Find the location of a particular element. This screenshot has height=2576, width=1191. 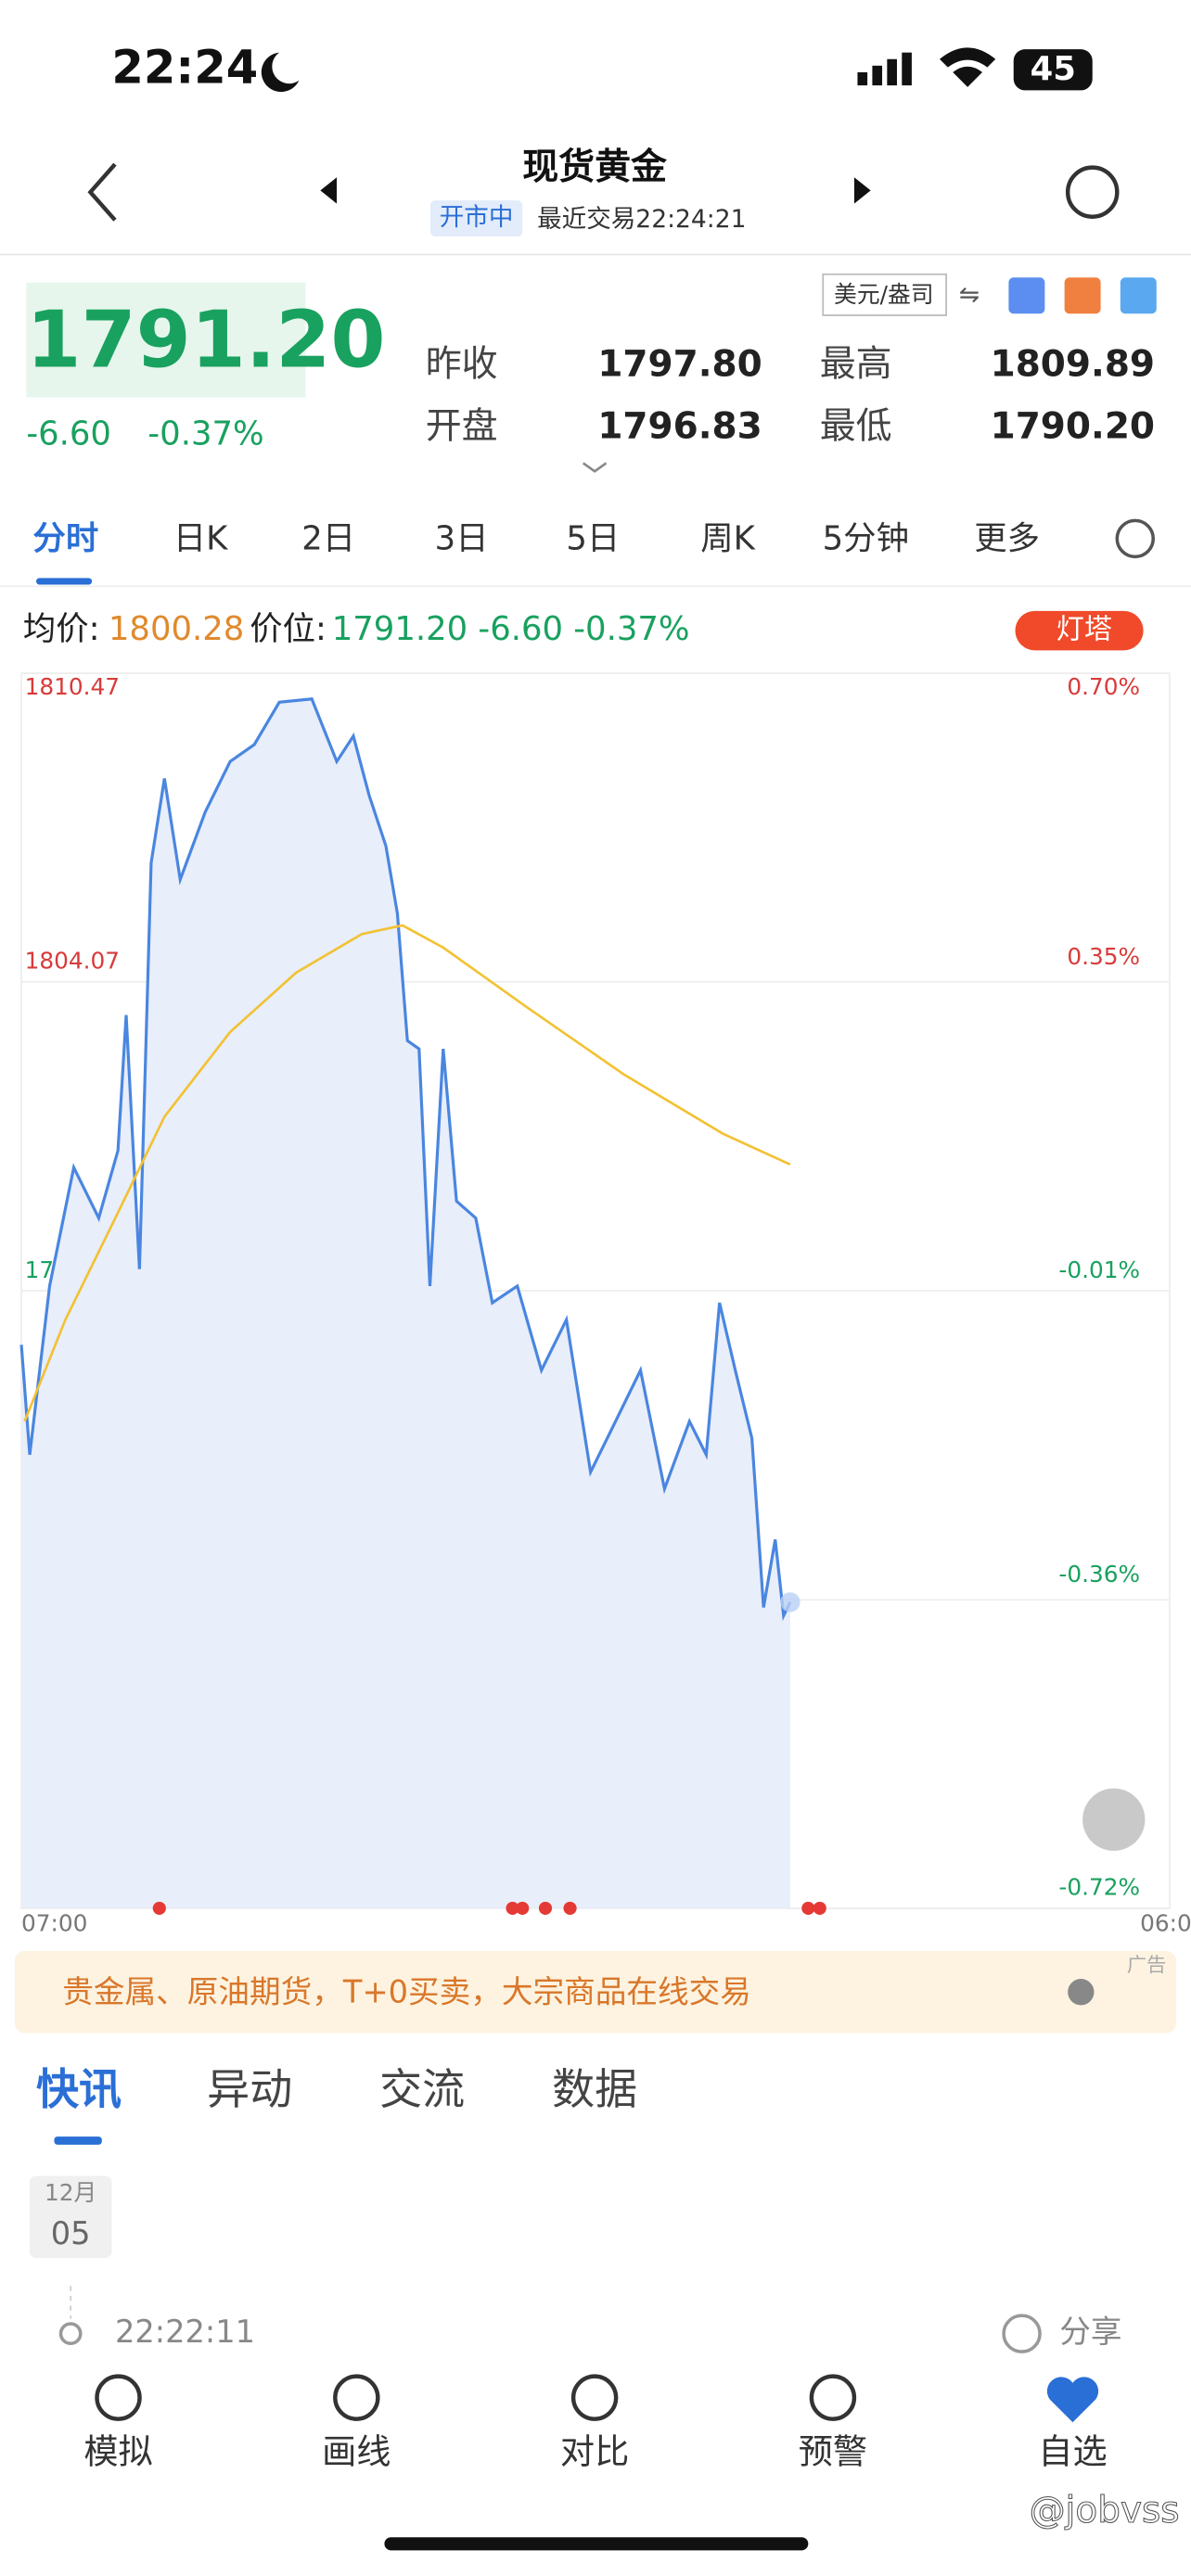

period-tab: 5分钟 is located at coordinates (866, 539).